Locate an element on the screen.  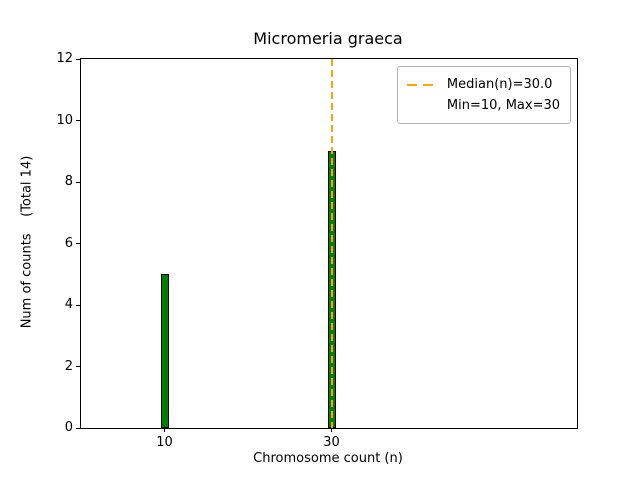
y-tick-label: 6 is located at coordinates (68, 243).